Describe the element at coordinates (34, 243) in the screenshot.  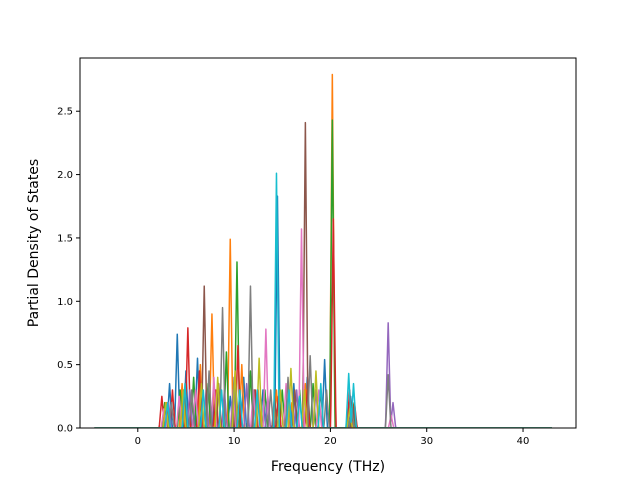
I see `y-axis-title: Partial Density of States` at that location.